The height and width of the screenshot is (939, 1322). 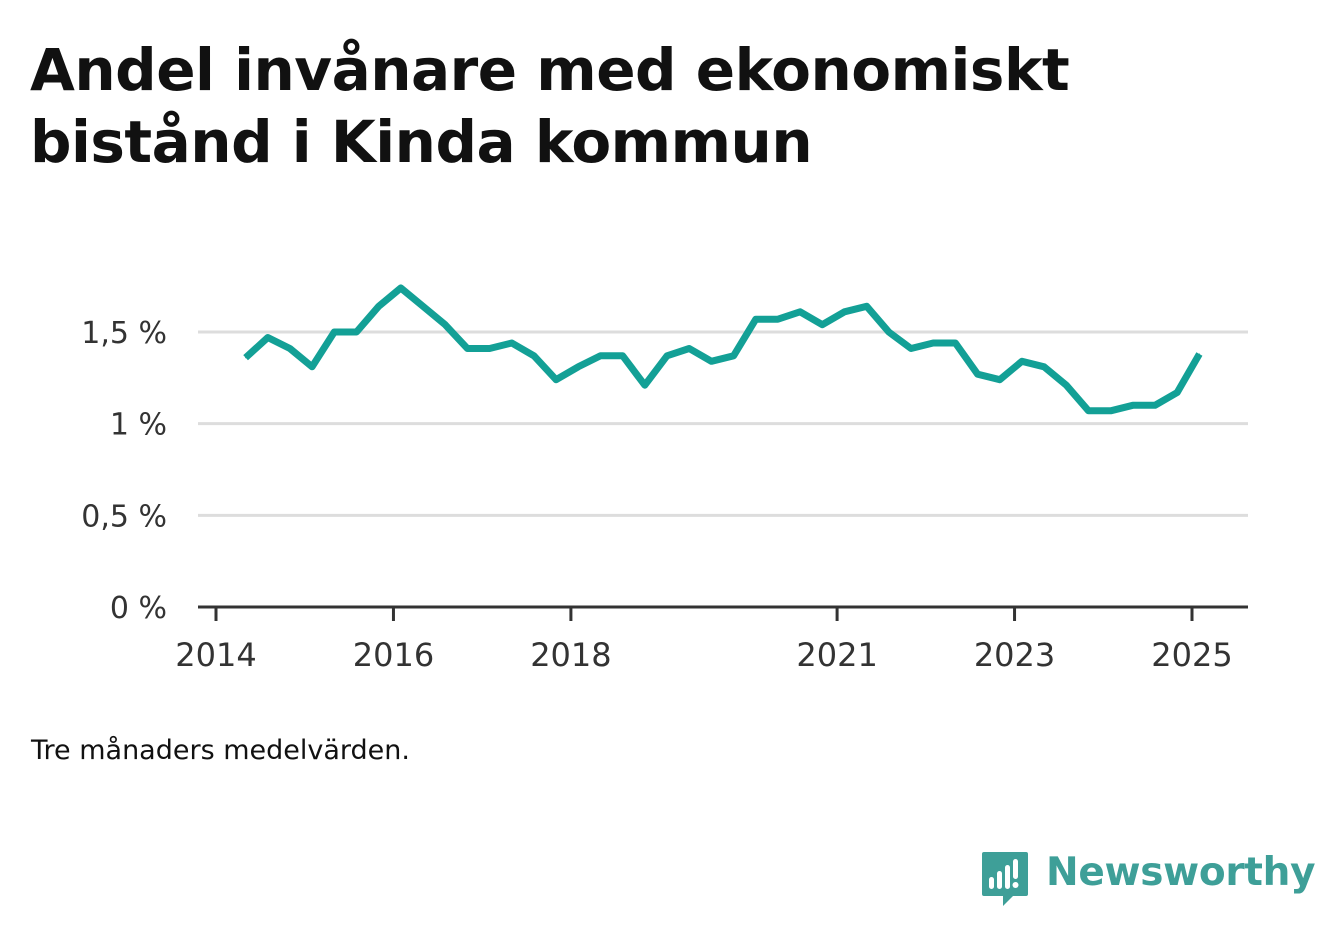 I want to click on x-tick-label: 2014, so click(x=215, y=655).